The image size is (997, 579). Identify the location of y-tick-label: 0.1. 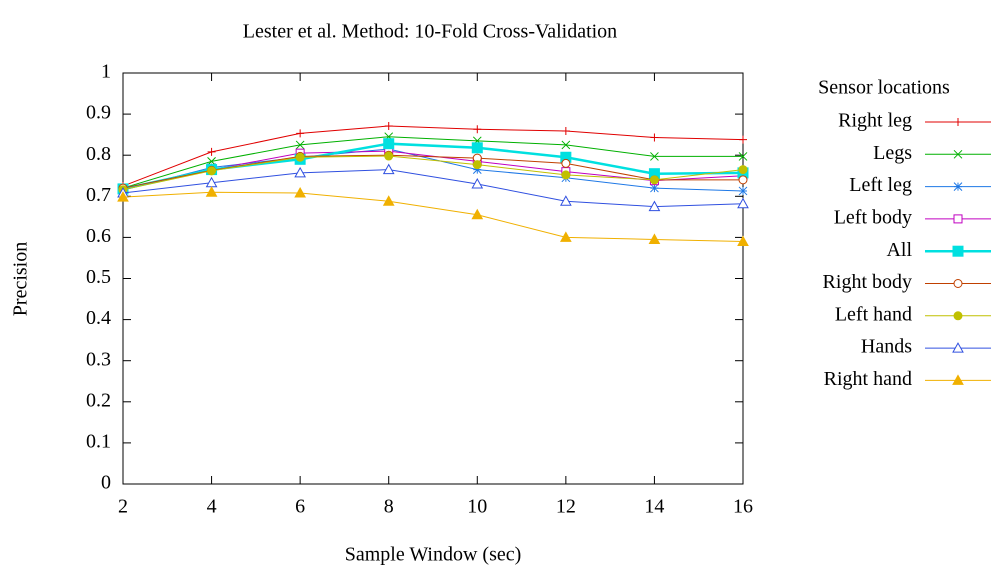
(98, 441).